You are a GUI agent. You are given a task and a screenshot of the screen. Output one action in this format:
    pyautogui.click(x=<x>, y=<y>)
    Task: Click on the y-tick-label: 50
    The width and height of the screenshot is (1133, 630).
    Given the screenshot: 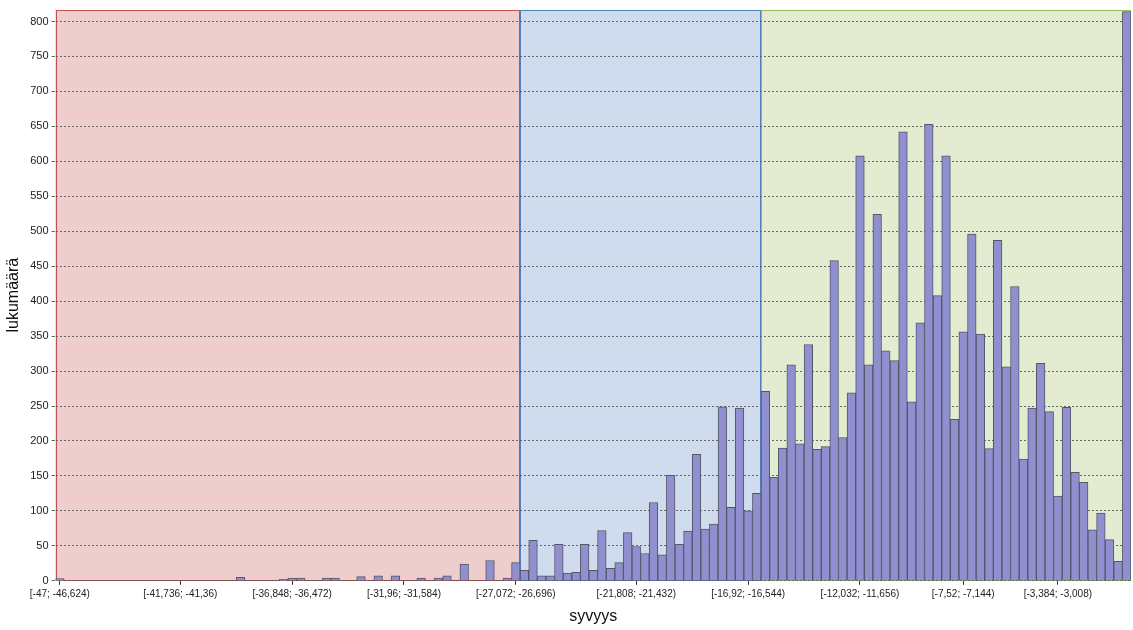 What is the action you would take?
    pyautogui.click(x=42, y=544)
    